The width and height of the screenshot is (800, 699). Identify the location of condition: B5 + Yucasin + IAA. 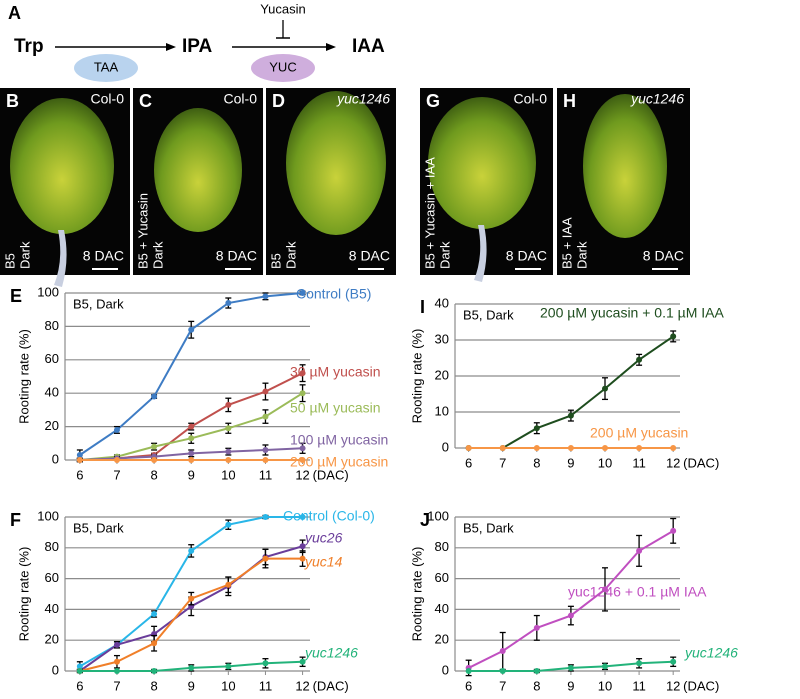
(429, 213).